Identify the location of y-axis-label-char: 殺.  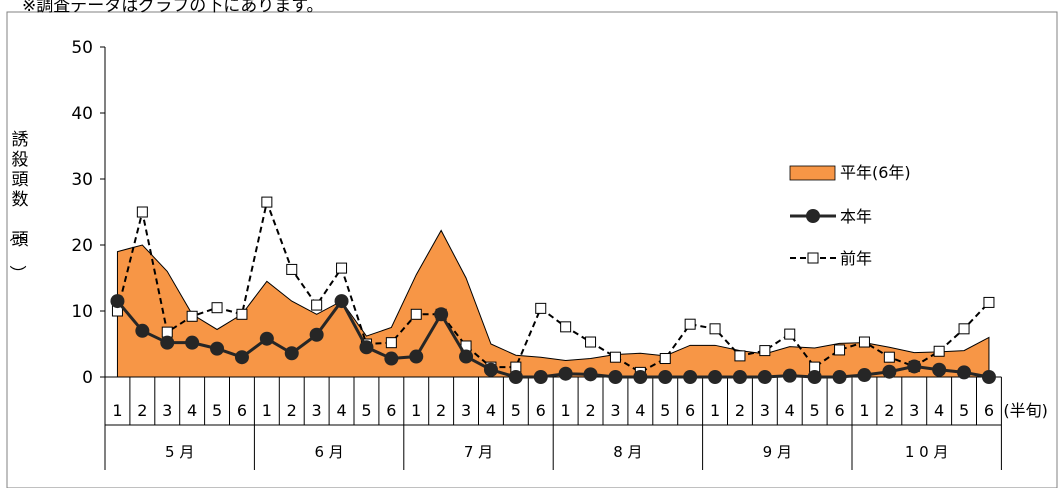
(20, 160).